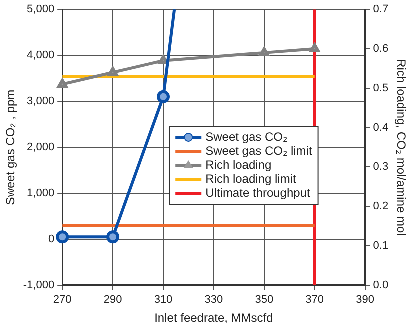  Describe the element at coordinates (214, 300) in the screenshot. I see `x-tick-label: 330` at that location.